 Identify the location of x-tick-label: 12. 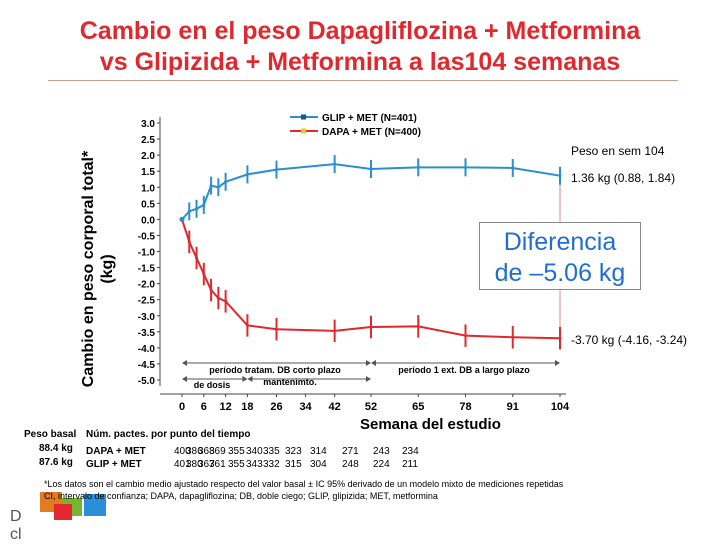
(225, 407).